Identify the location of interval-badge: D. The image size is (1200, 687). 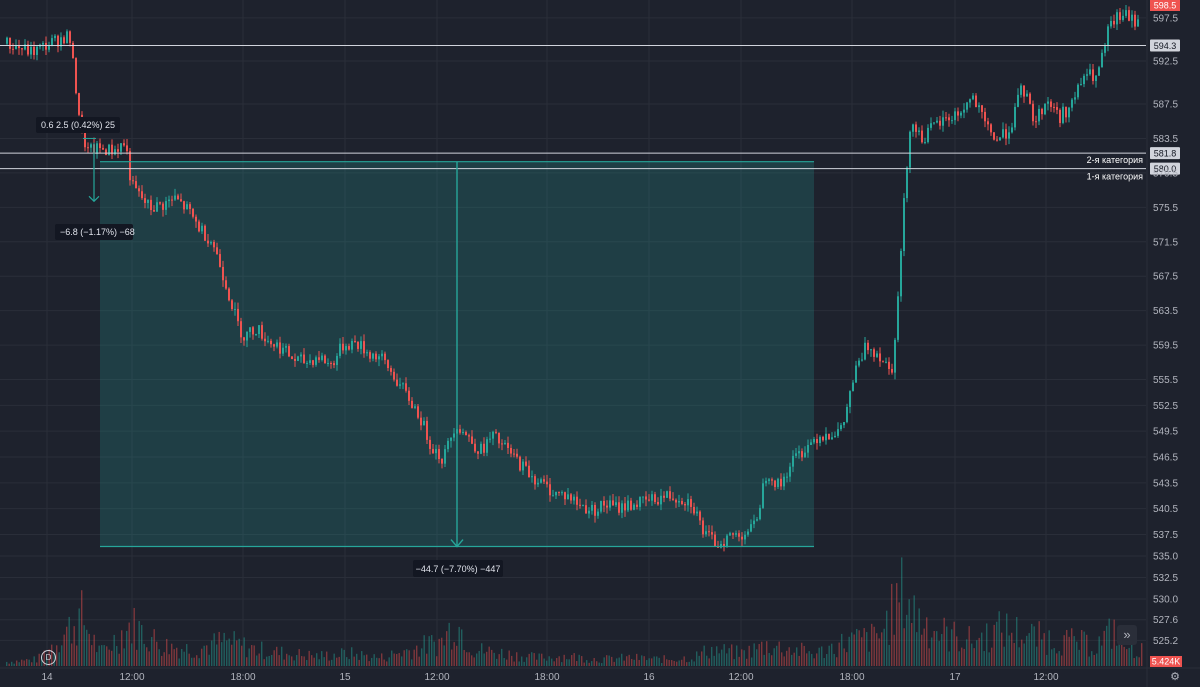
(48, 657).